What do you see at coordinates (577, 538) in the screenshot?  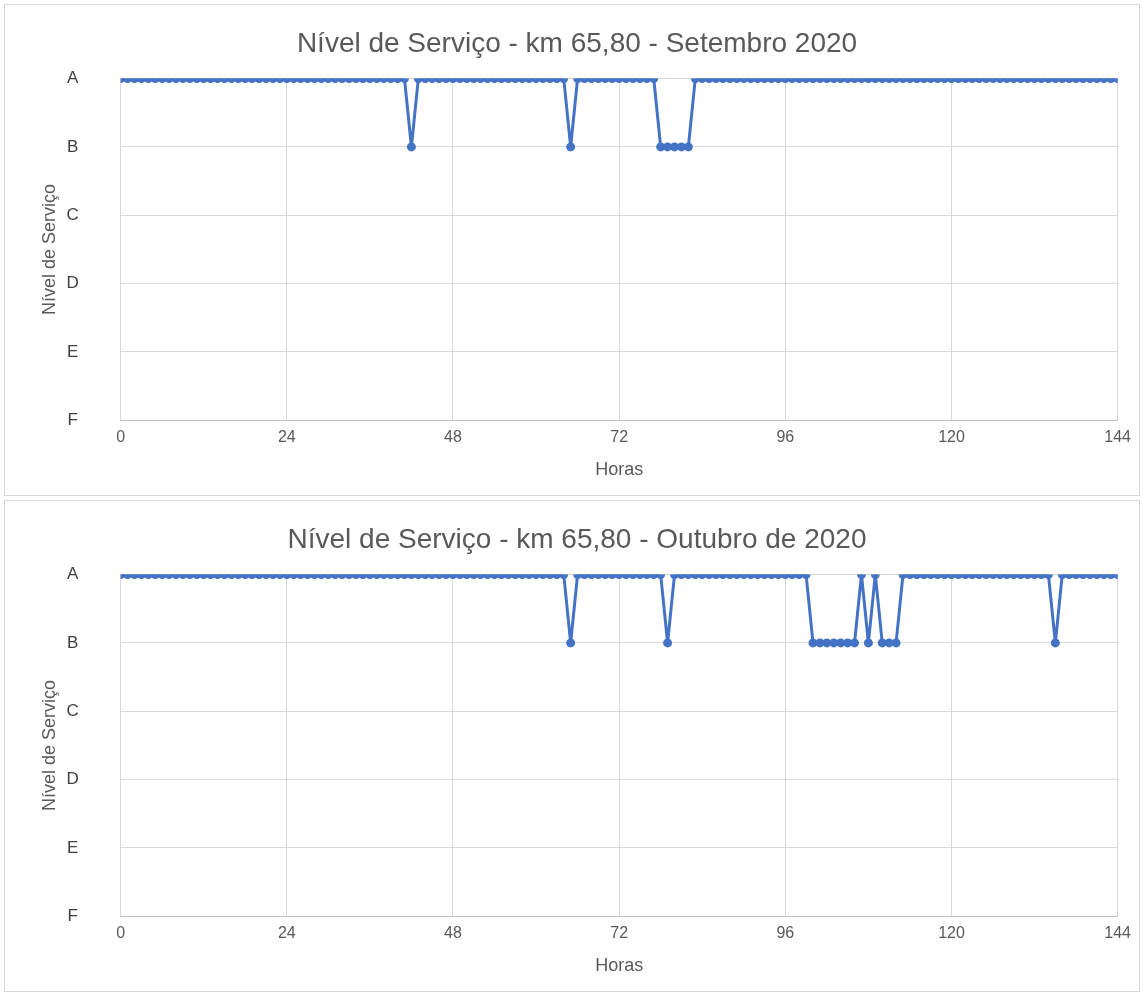 I see `chart-title: Nível de Serviço - km 65,80 - Outubro de 2020` at bounding box center [577, 538].